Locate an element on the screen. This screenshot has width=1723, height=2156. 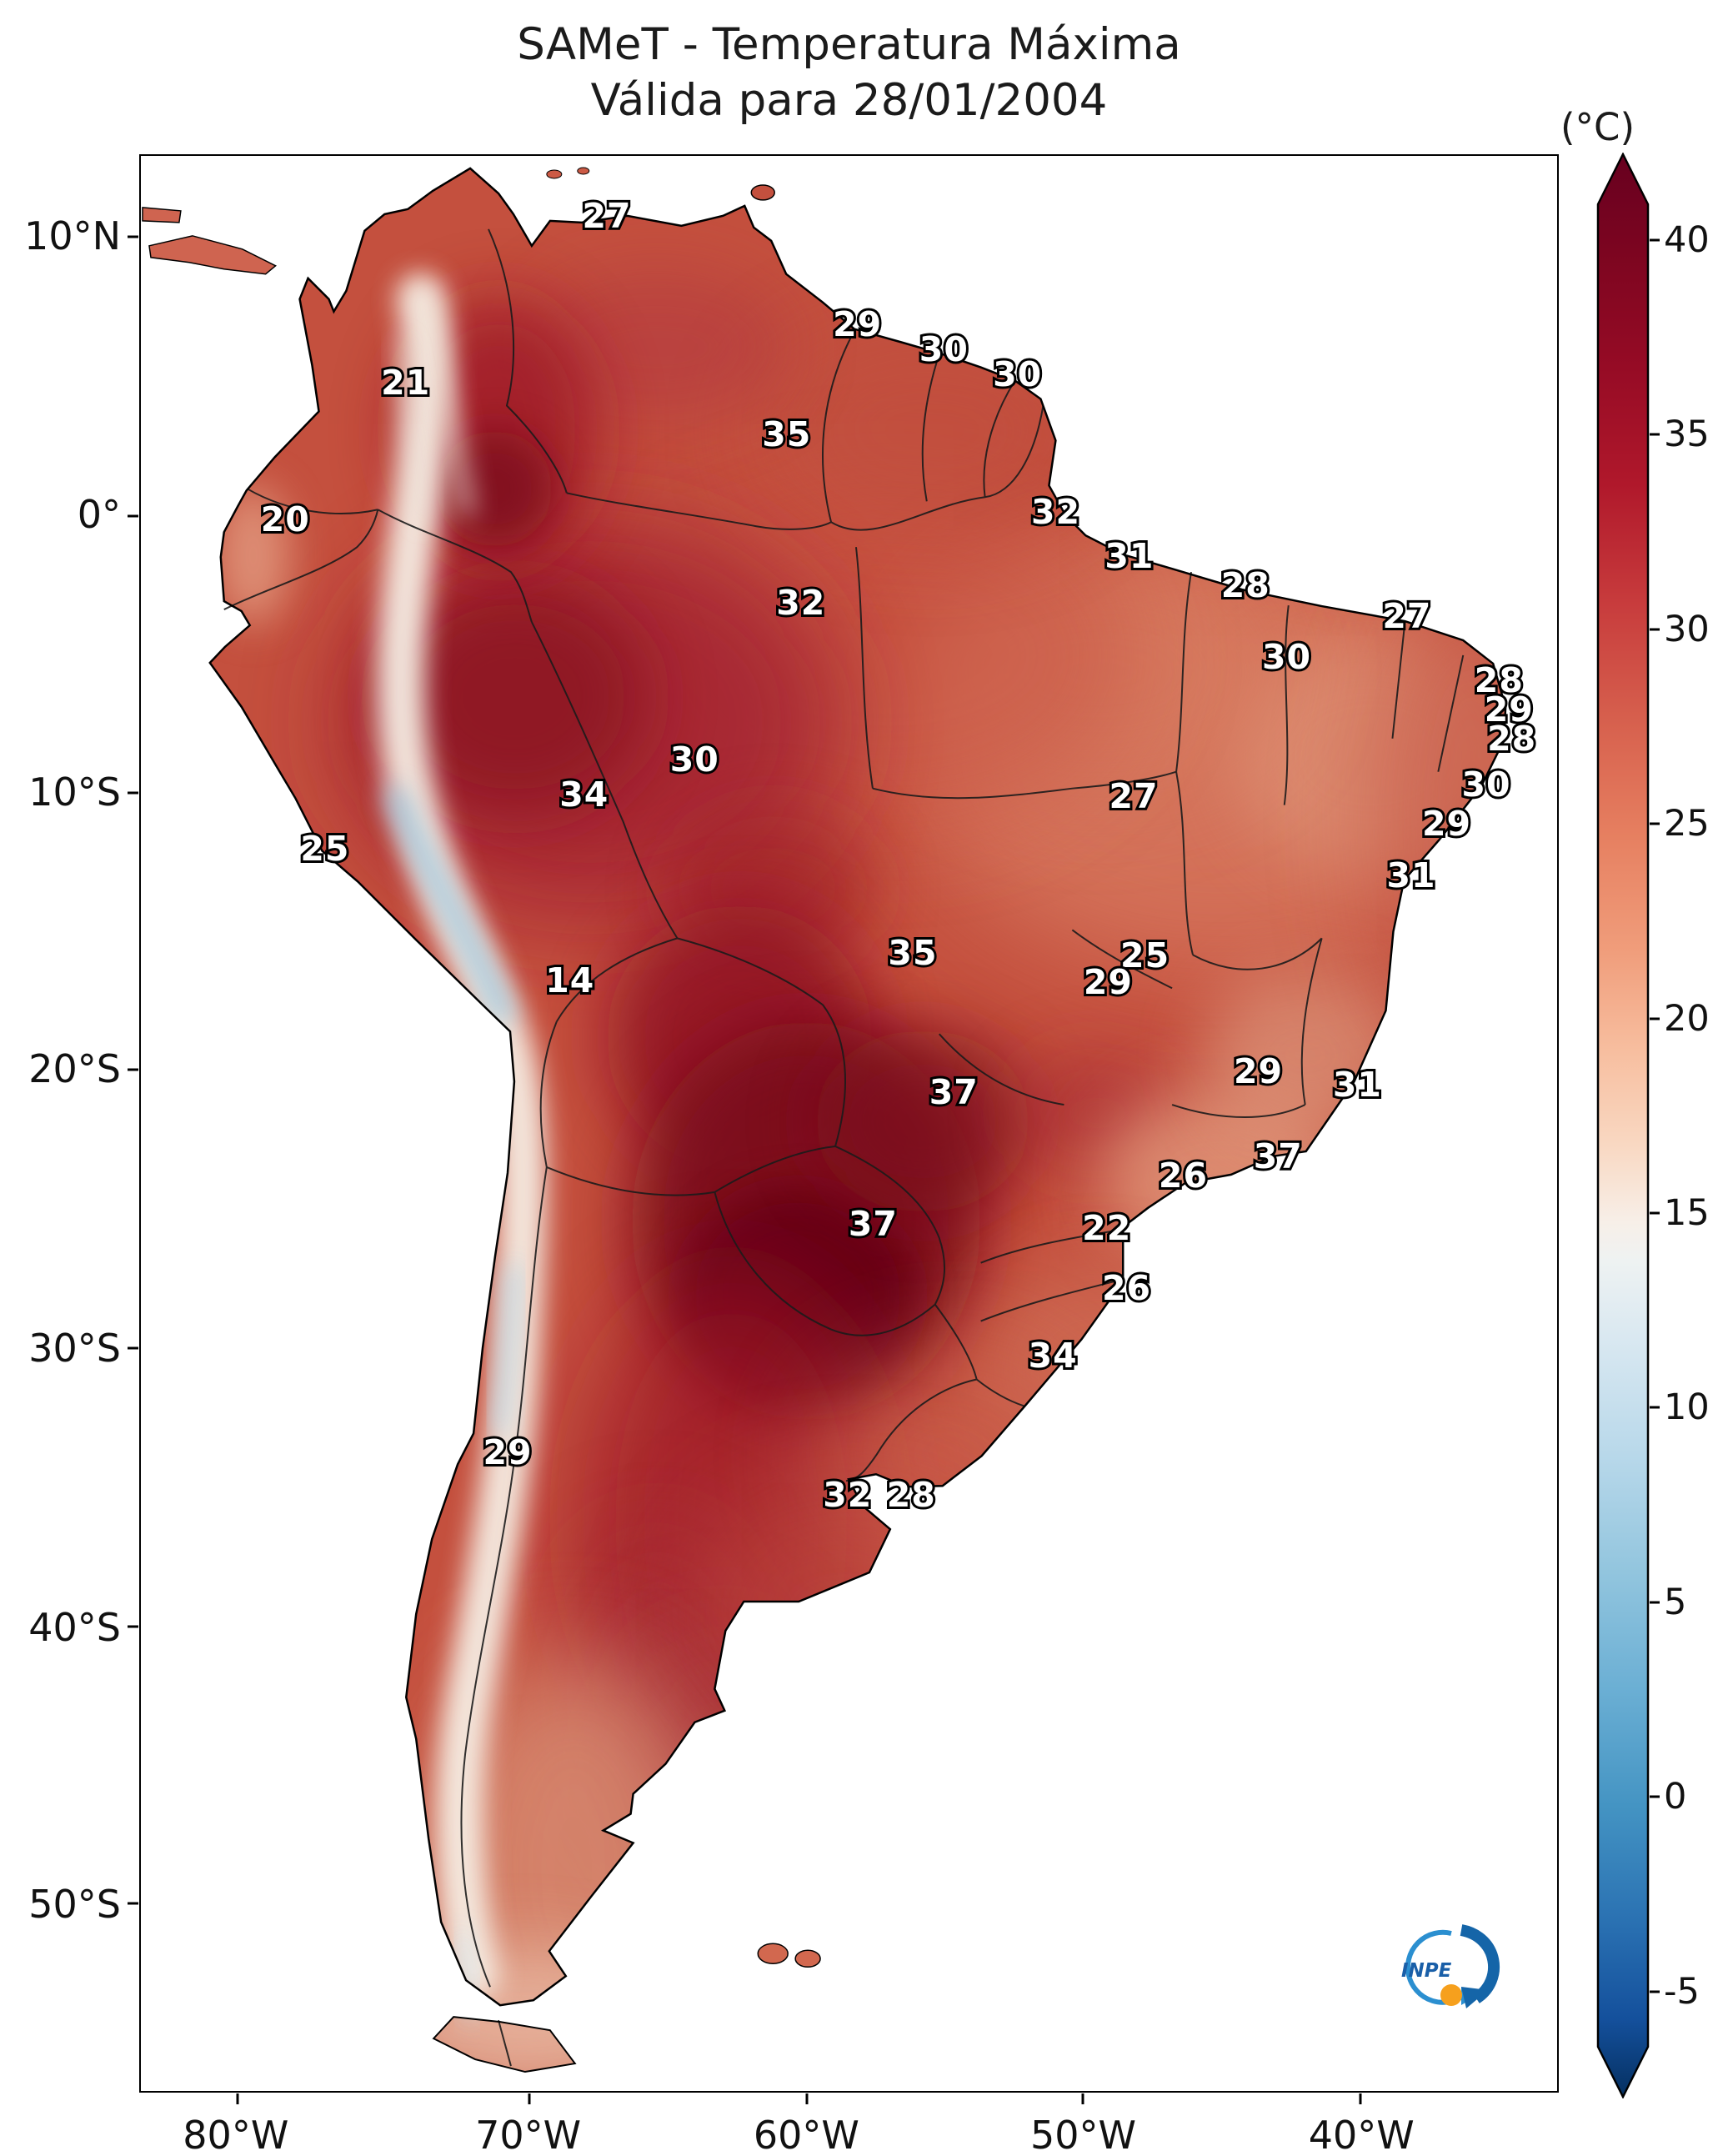
inpe-logo: INPE is located at coordinates (1445, 1970).